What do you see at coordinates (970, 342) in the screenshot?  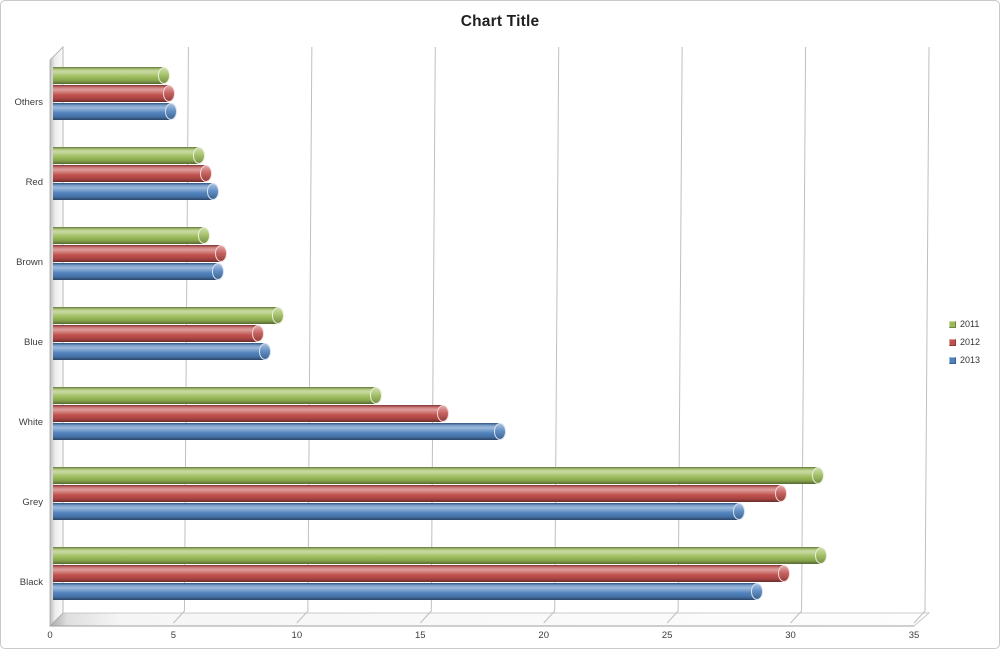 I see `legend-label-2012: 2012` at bounding box center [970, 342].